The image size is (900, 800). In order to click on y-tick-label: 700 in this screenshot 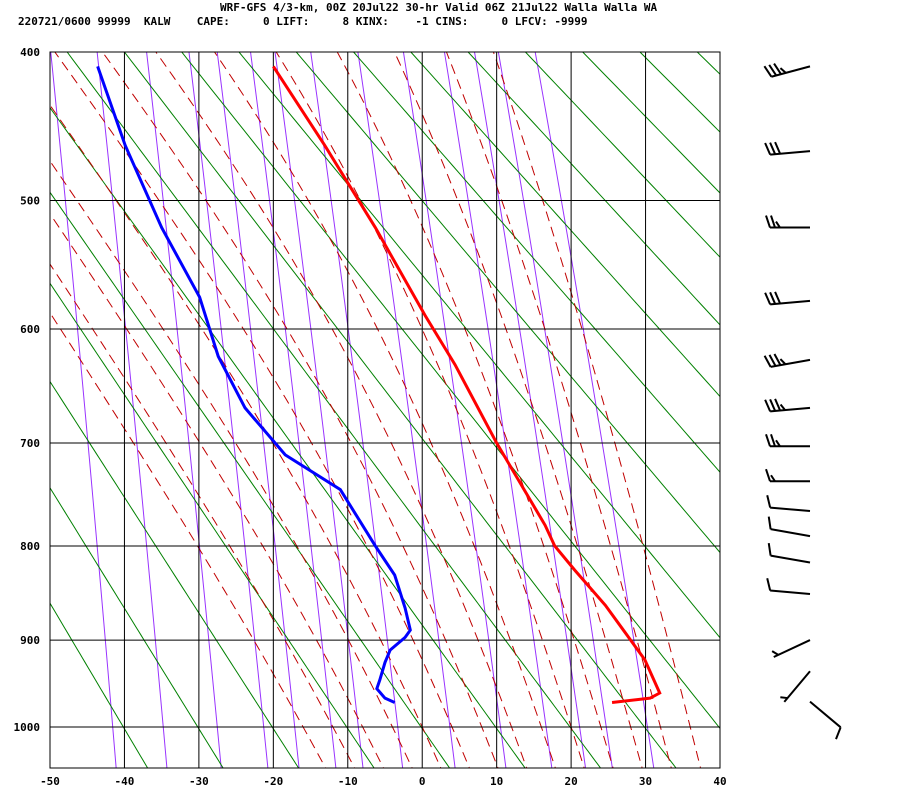, I will do `click(30, 443)`.